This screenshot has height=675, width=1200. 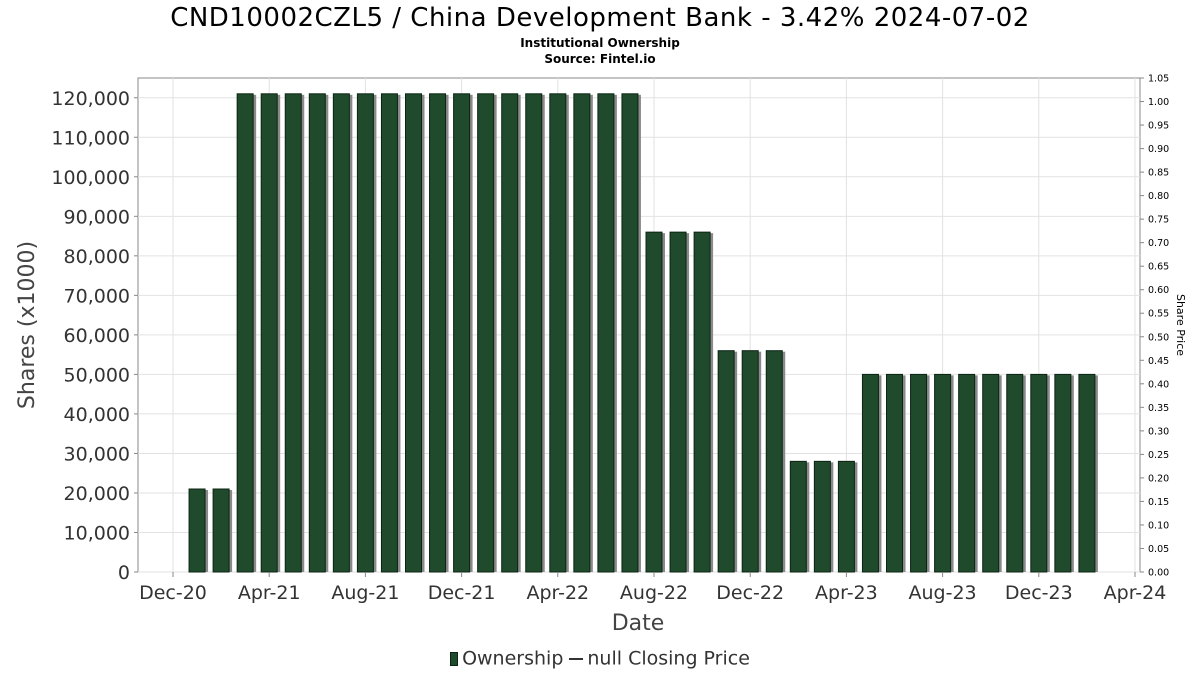 I want to click on x-tick-label: Dec-23, so click(x=1039, y=593).